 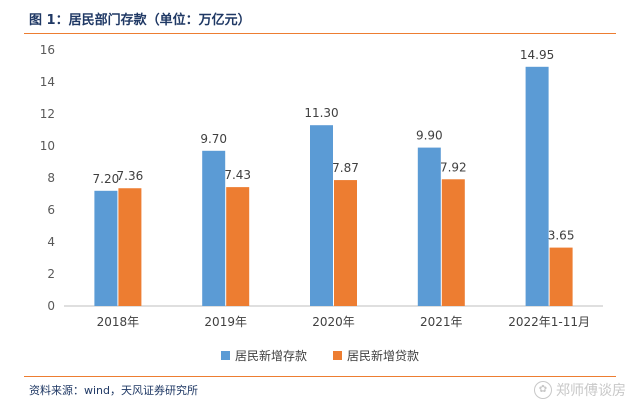 I want to click on title-divider, so click(x=320, y=33).